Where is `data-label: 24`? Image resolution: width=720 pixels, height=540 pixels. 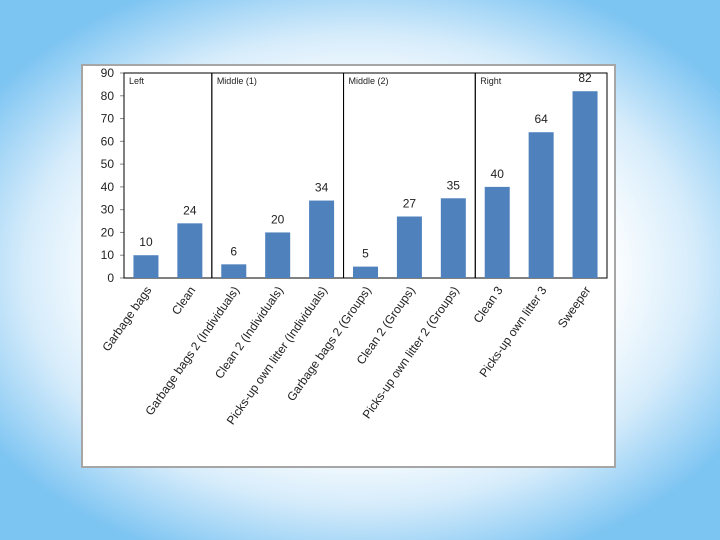 data-label: 24 is located at coordinates (190, 210).